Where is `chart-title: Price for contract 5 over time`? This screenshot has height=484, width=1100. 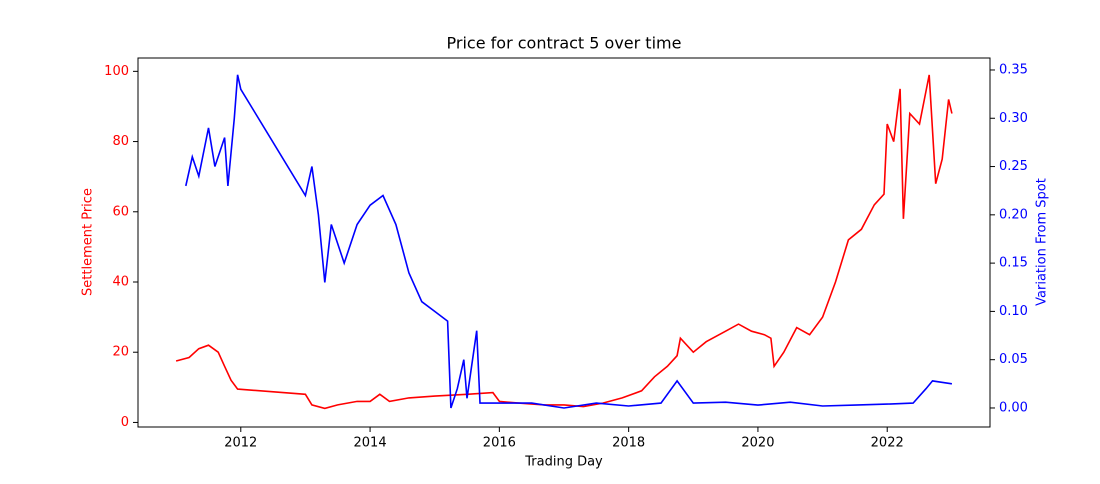
chart-title: Price for contract 5 over time is located at coordinates (564, 43).